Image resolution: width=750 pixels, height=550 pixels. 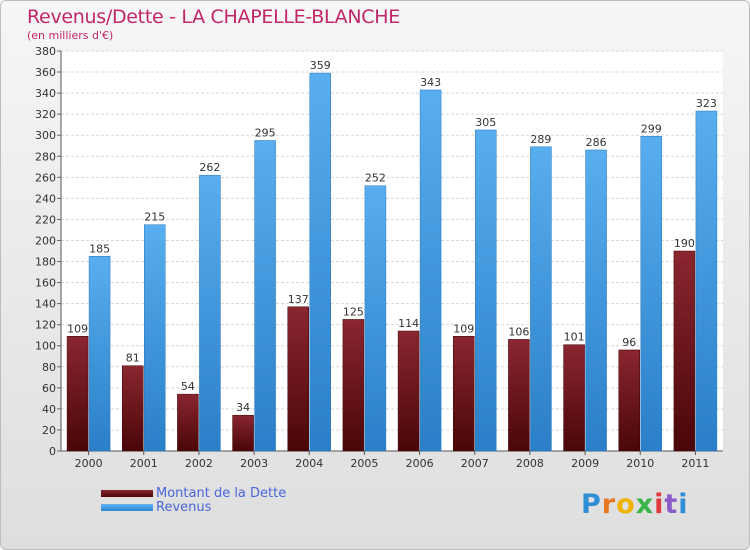 What do you see at coordinates (99, 248) in the screenshot?
I see `data-label-revenus: 185` at bounding box center [99, 248].